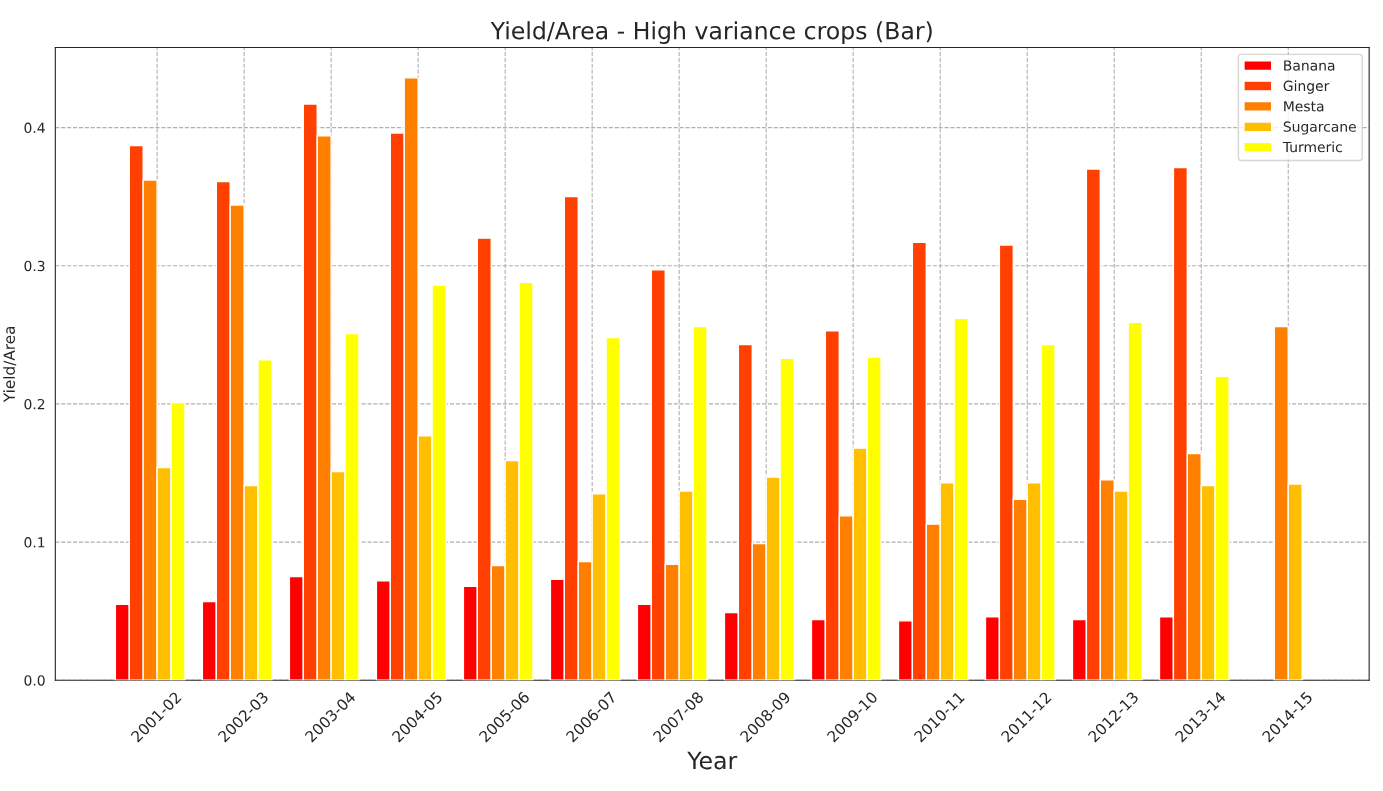 The image size is (1383, 791). I want to click on x-axis-title: Year, so click(712, 760).